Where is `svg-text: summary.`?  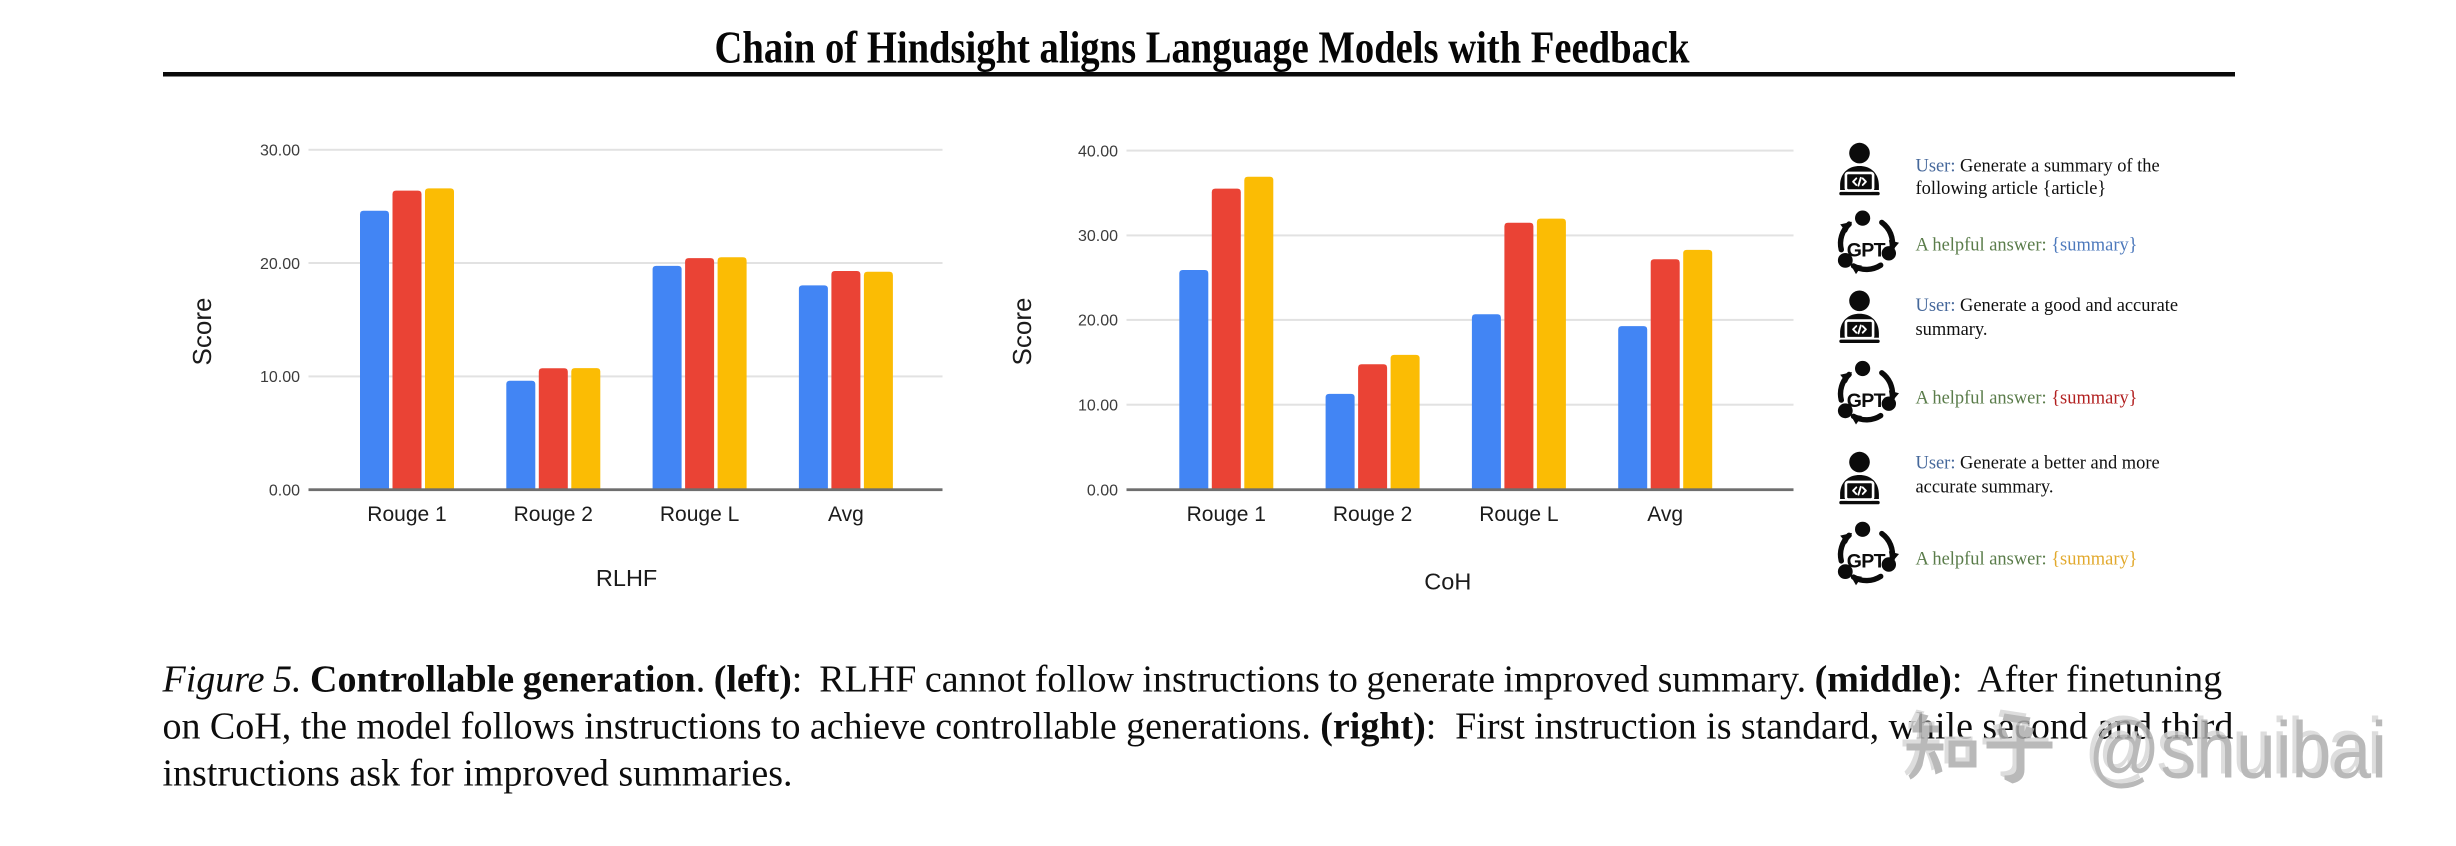 svg-text: summary. is located at coordinates (1952, 329).